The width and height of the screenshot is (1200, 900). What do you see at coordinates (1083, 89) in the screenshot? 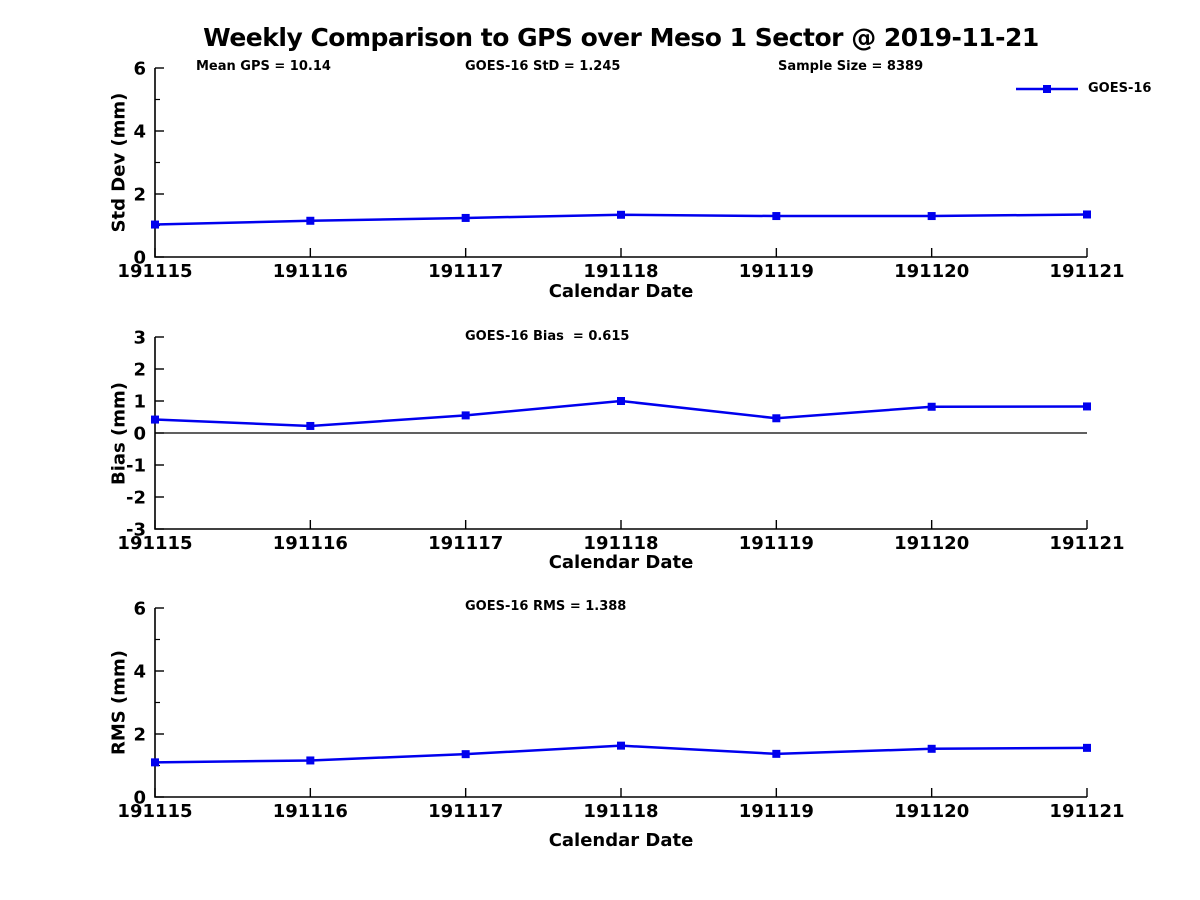
I see `legend: GOES-16` at bounding box center [1083, 89].